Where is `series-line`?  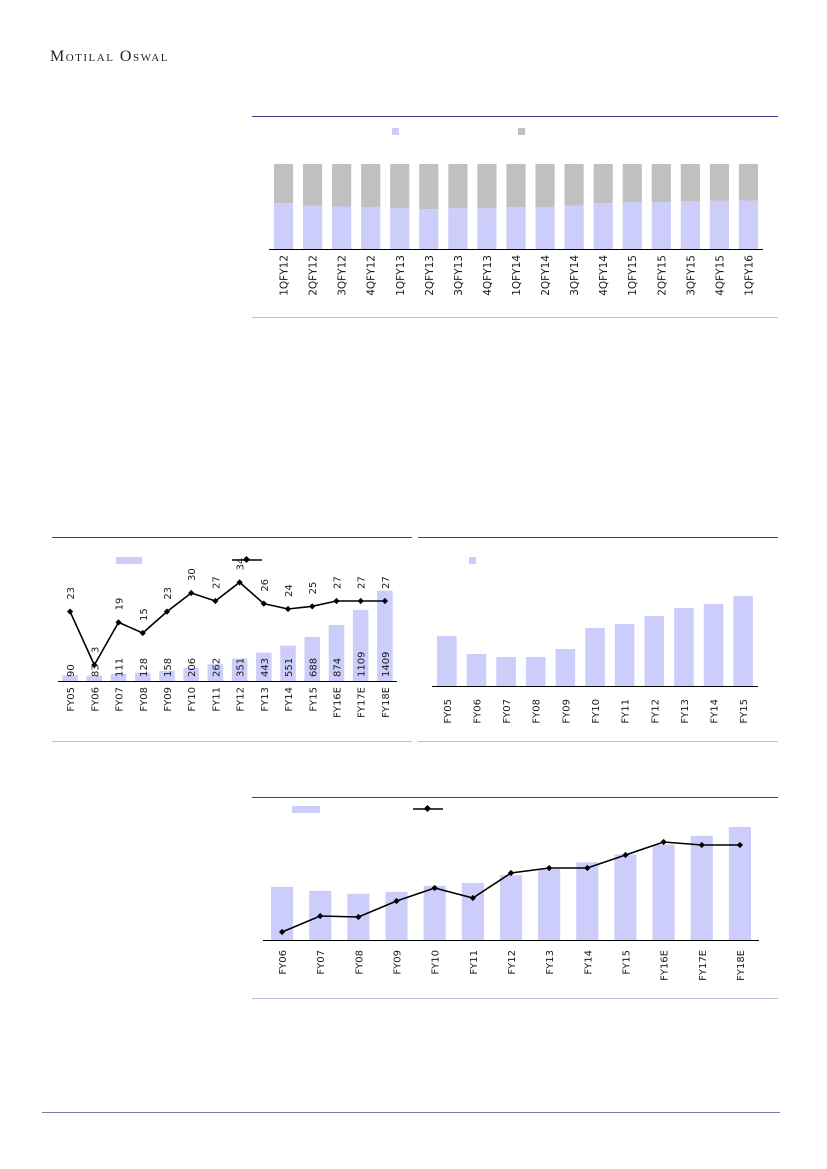
series-line is located at coordinates (227, 624).